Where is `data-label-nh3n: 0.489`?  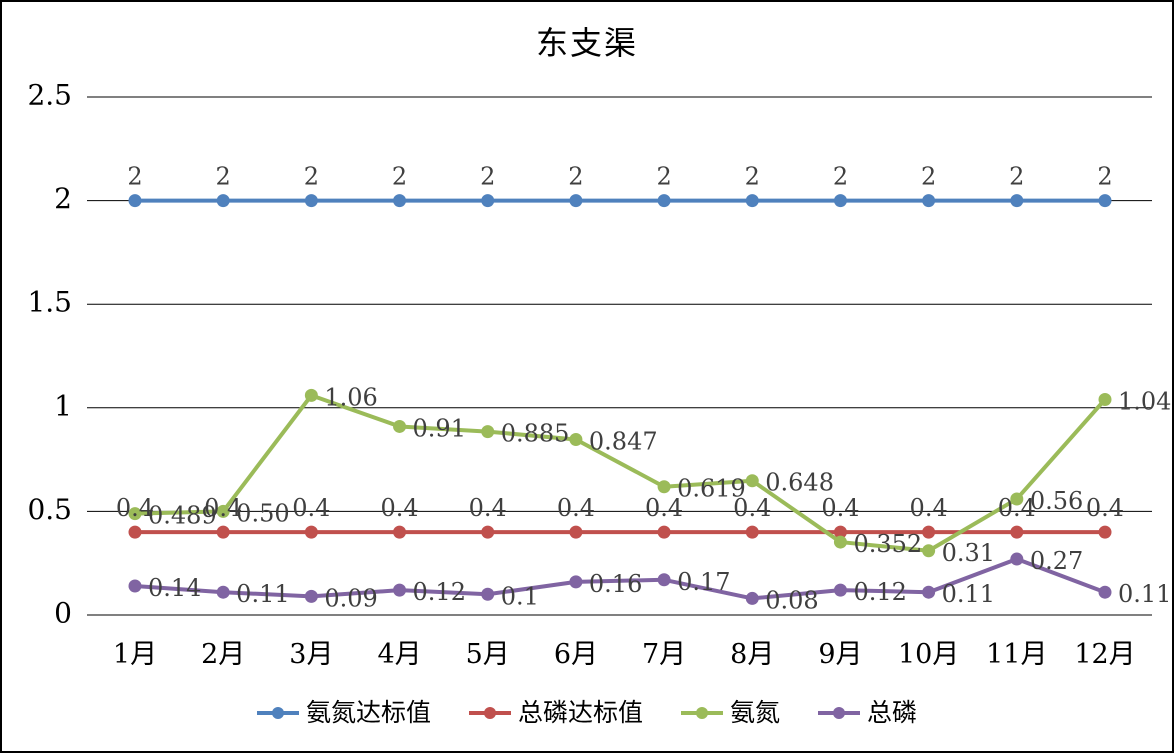 data-label-nh3n: 0.489 is located at coordinates (182, 516).